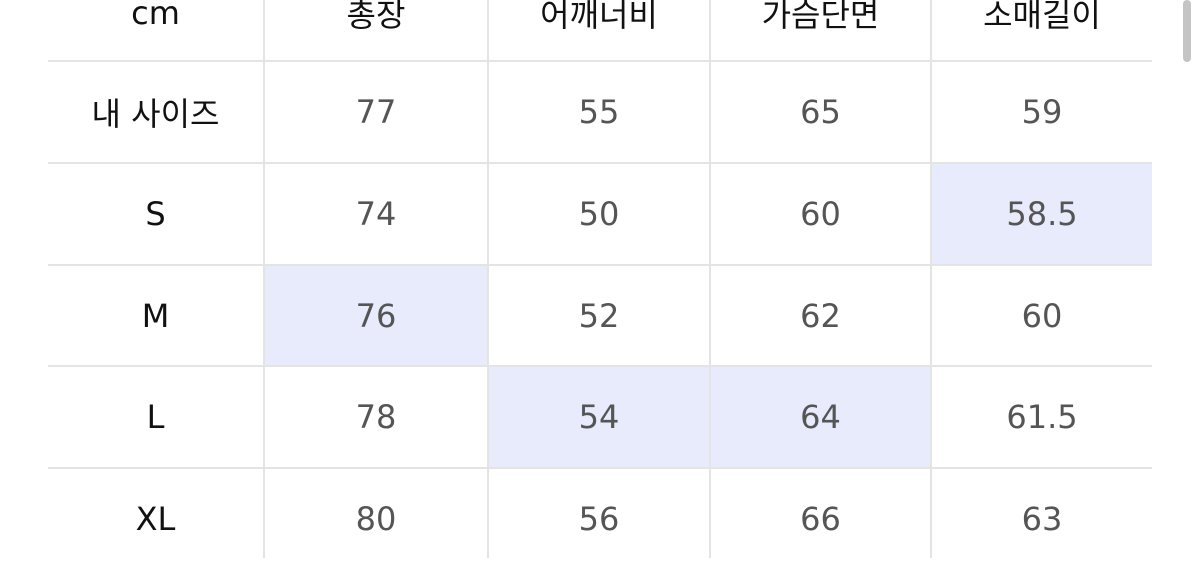 The image size is (1200, 569). What do you see at coordinates (1187, 31) in the screenshot?
I see `scrollbar` at bounding box center [1187, 31].